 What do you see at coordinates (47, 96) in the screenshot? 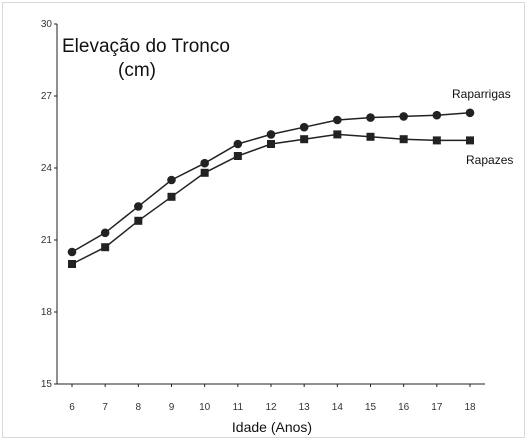
I see `y-tick-label: 27` at bounding box center [47, 96].